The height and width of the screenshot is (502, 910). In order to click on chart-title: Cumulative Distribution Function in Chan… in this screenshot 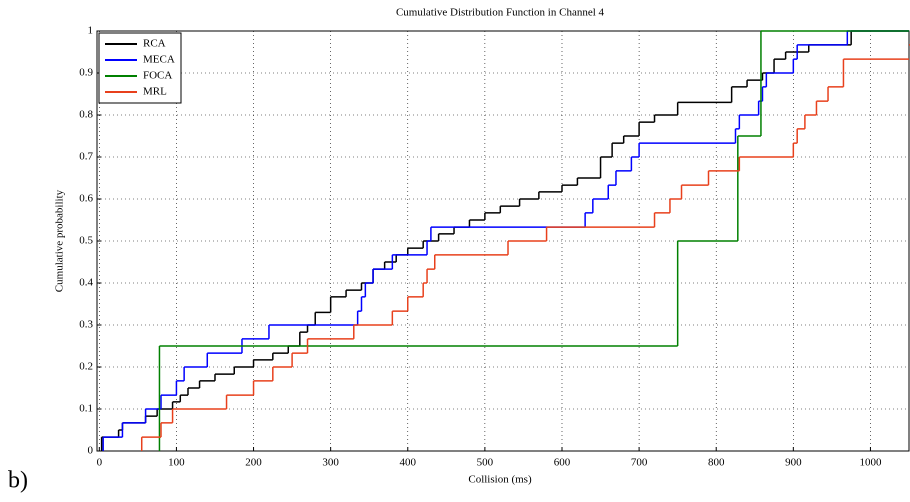, I will do `click(500, 13)`.